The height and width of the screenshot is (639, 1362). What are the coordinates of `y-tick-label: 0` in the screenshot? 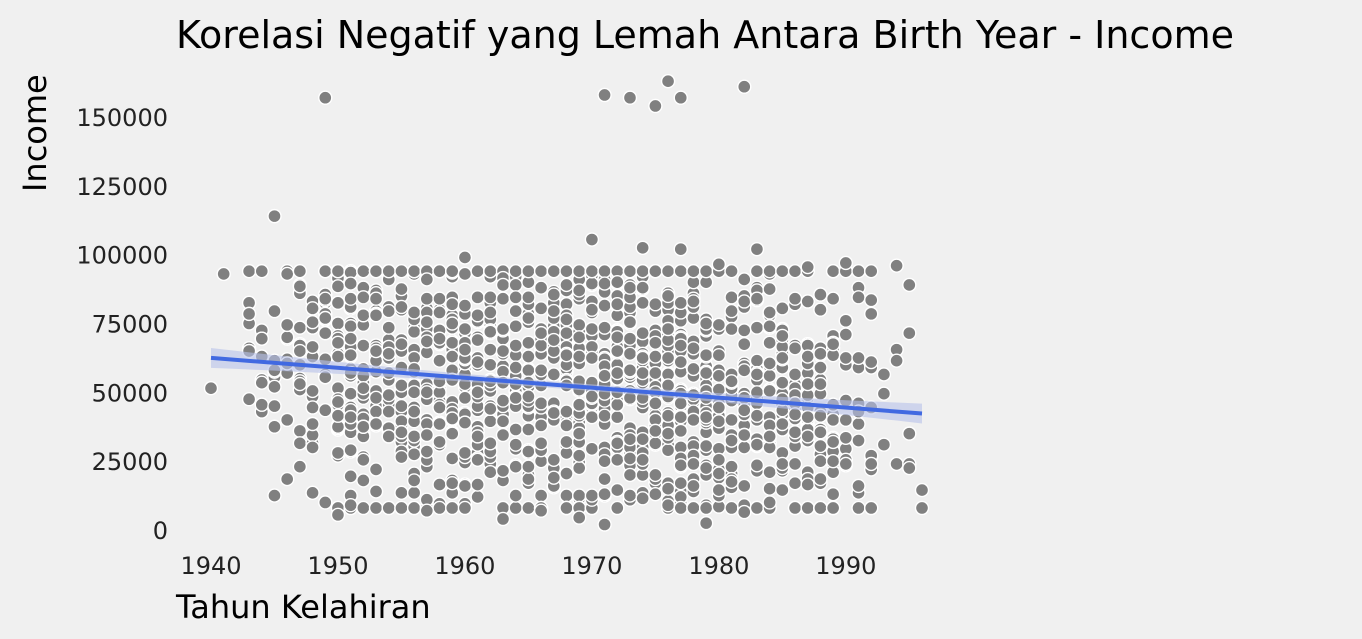 It's located at (160, 531).